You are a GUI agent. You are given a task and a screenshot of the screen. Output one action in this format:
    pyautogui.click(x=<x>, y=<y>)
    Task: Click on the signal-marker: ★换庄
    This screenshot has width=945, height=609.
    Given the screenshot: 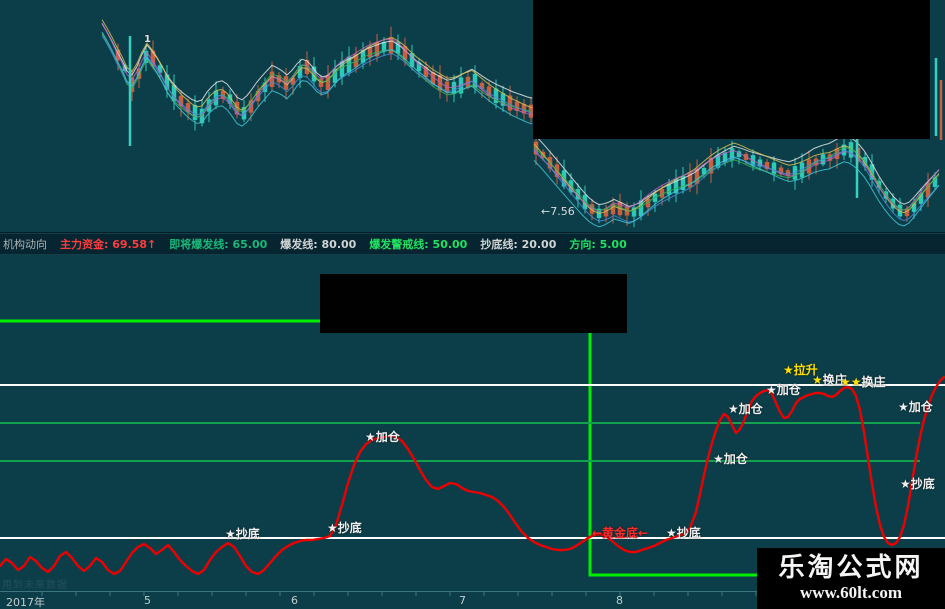 What is the action you would take?
    pyautogui.click(x=829, y=380)
    